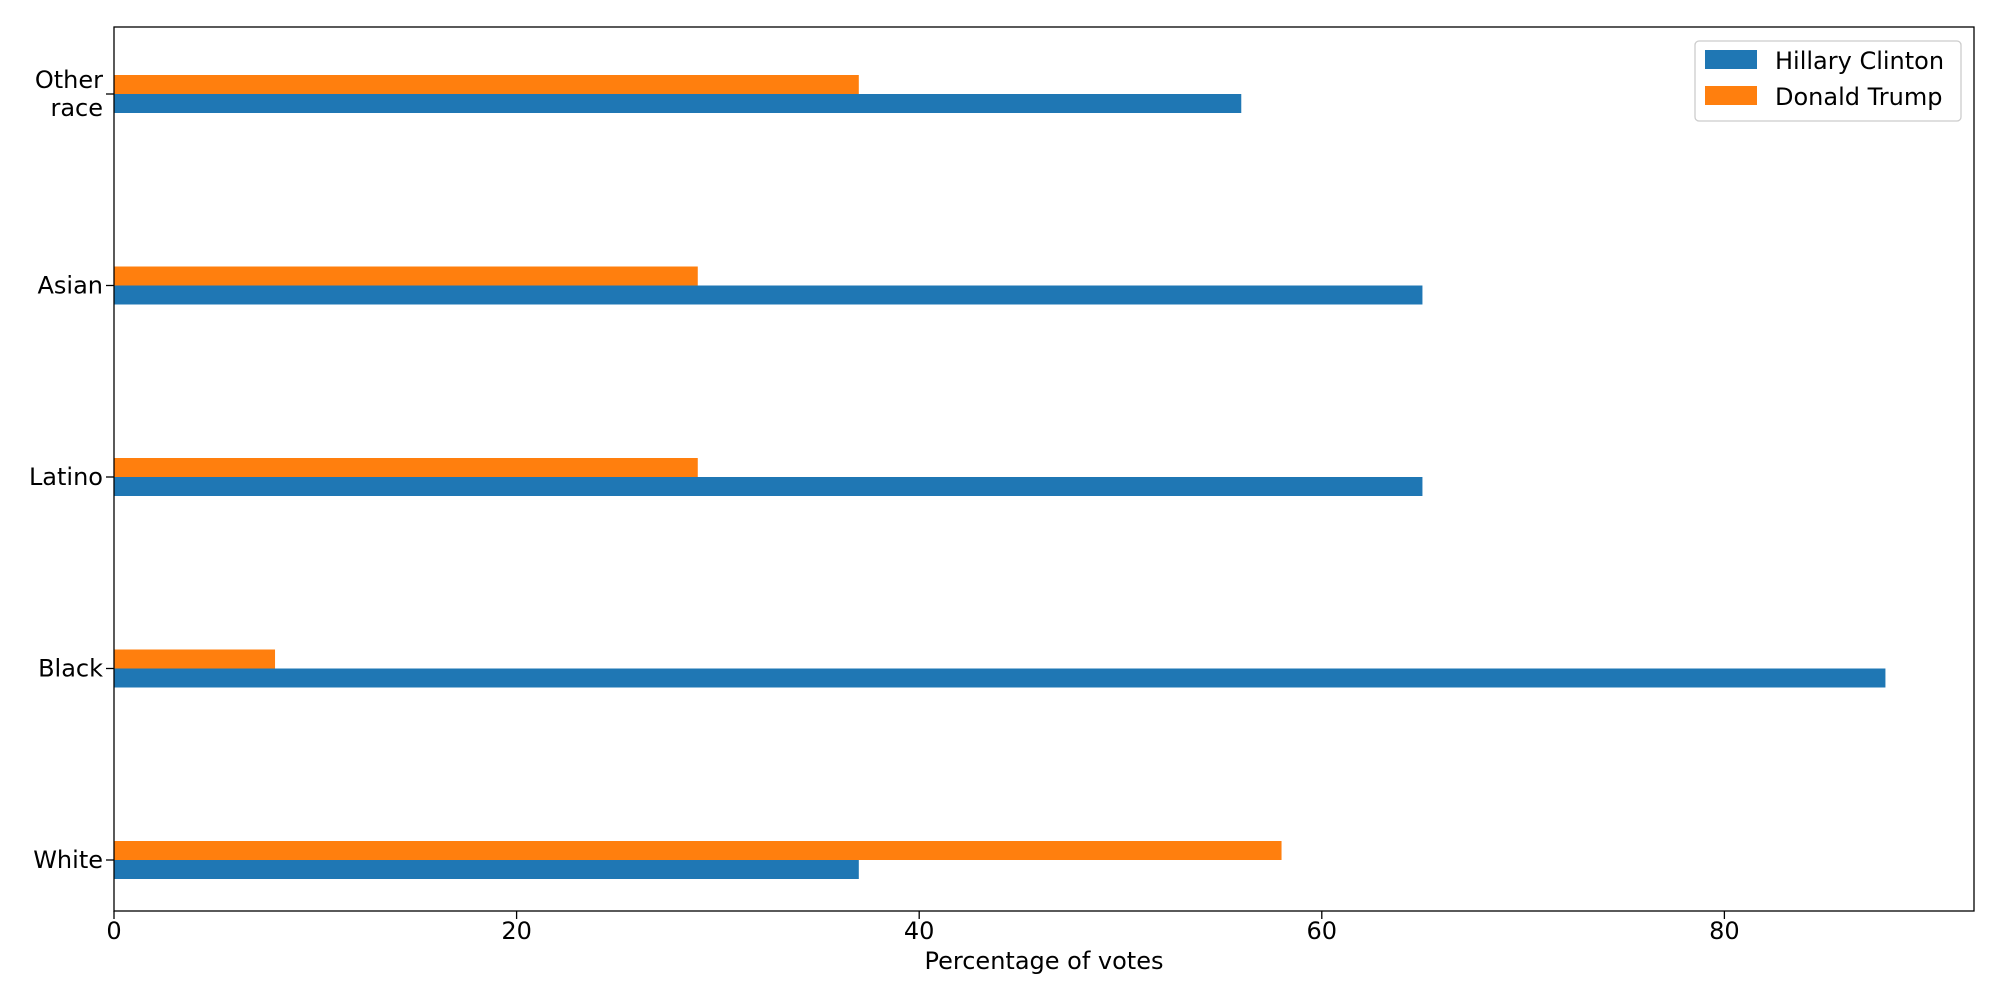  What do you see at coordinates (195, 659) in the screenshot?
I see `bar-donald-trump-black` at bounding box center [195, 659].